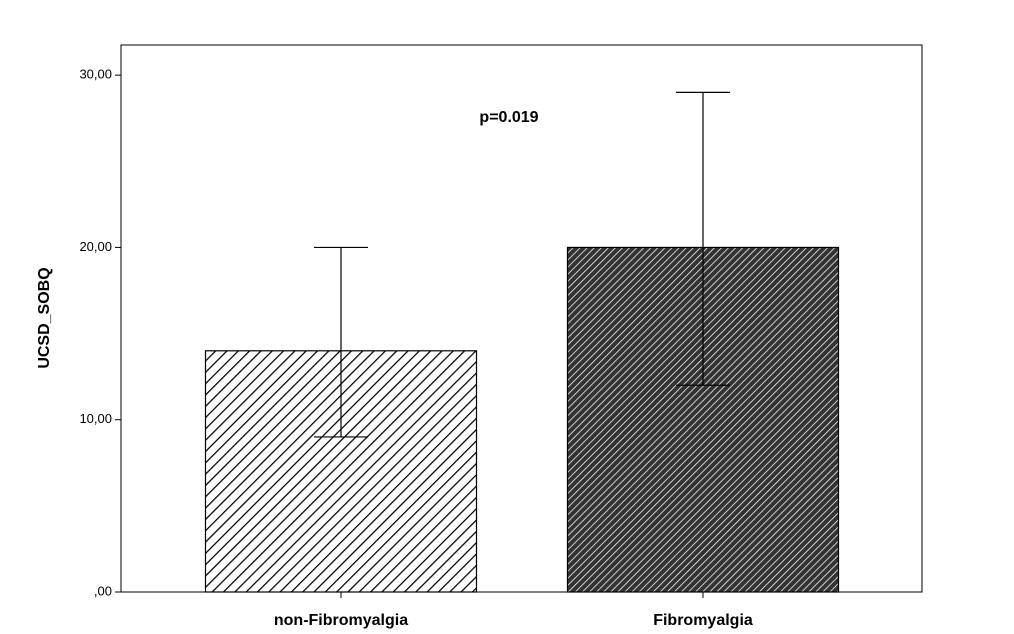 This screenshot has height=634, width=1014. Describe the element at coordinates (44, 317) in the screenshot. I see `y-axis-label: UCSD_SOBQ` at that location.